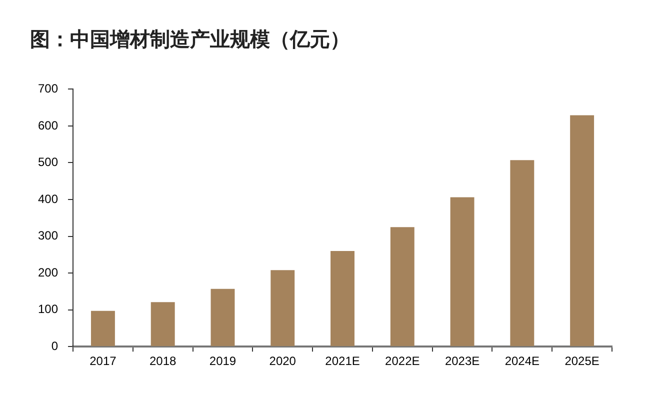 The width and height of the screenshot is (650, 394). Describe the element at coordinates (48, 235) in the screenshot. I see `y-tick-label: 300` at that location.